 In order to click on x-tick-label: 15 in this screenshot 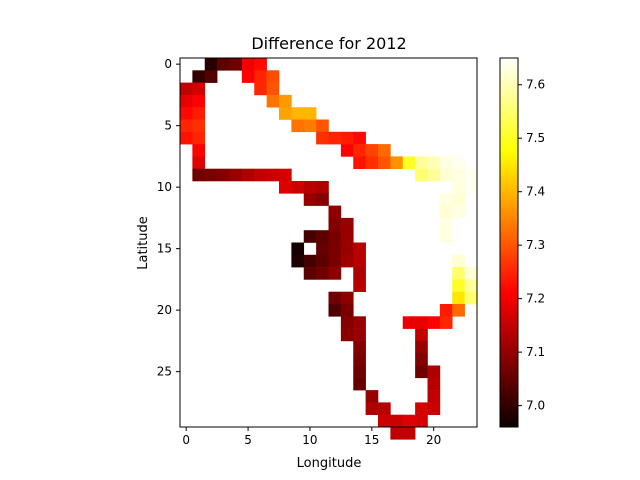, I will do `click(371, 440)`.